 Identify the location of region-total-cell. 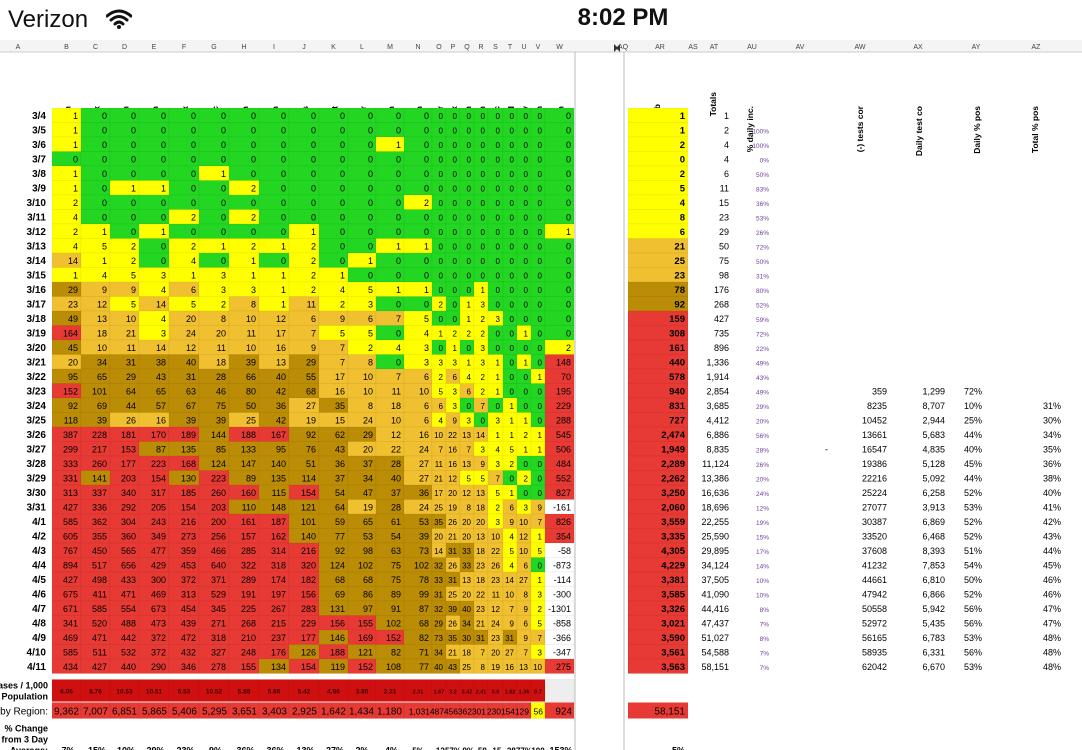
(559, 710).